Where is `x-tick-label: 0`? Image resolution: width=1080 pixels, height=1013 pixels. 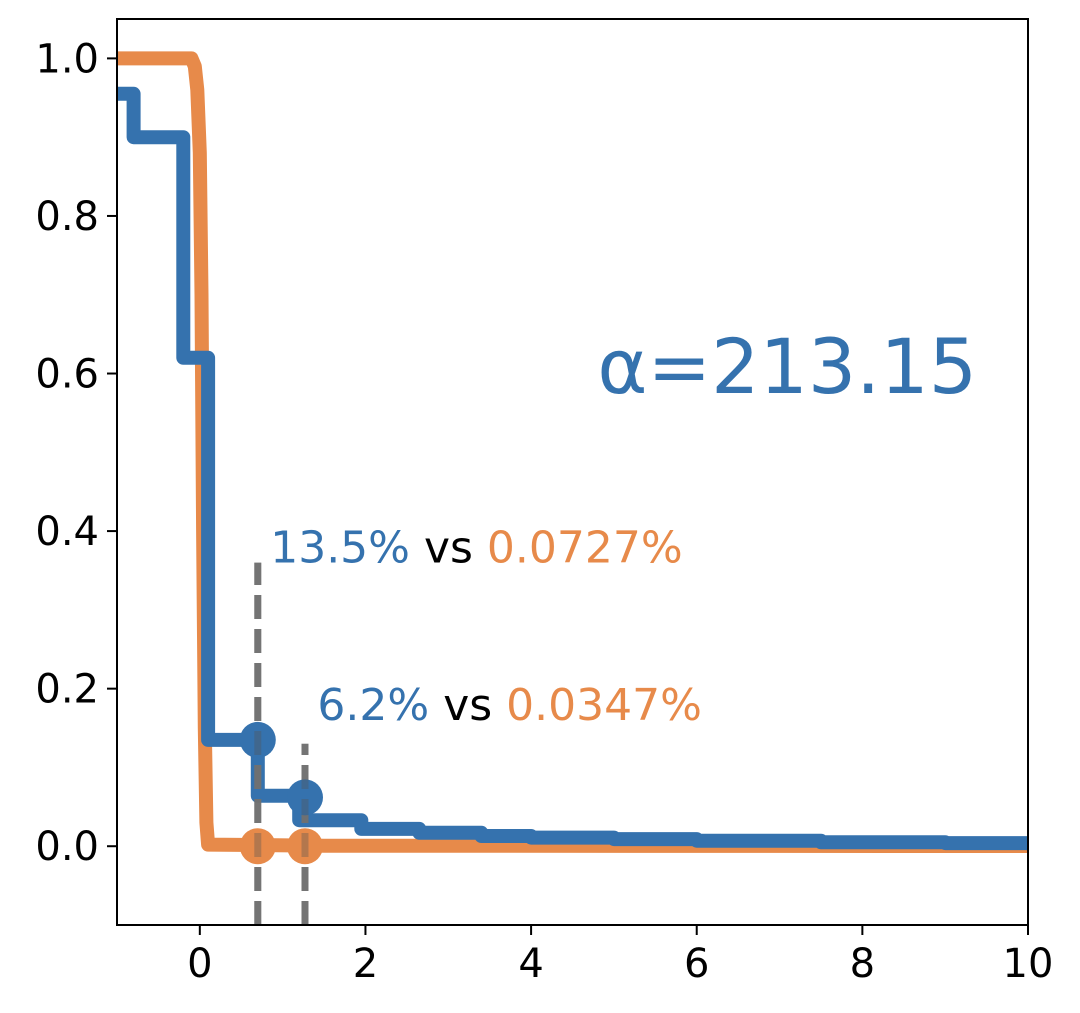
x-tick-label: 0 is located at coordinates (199, 964).